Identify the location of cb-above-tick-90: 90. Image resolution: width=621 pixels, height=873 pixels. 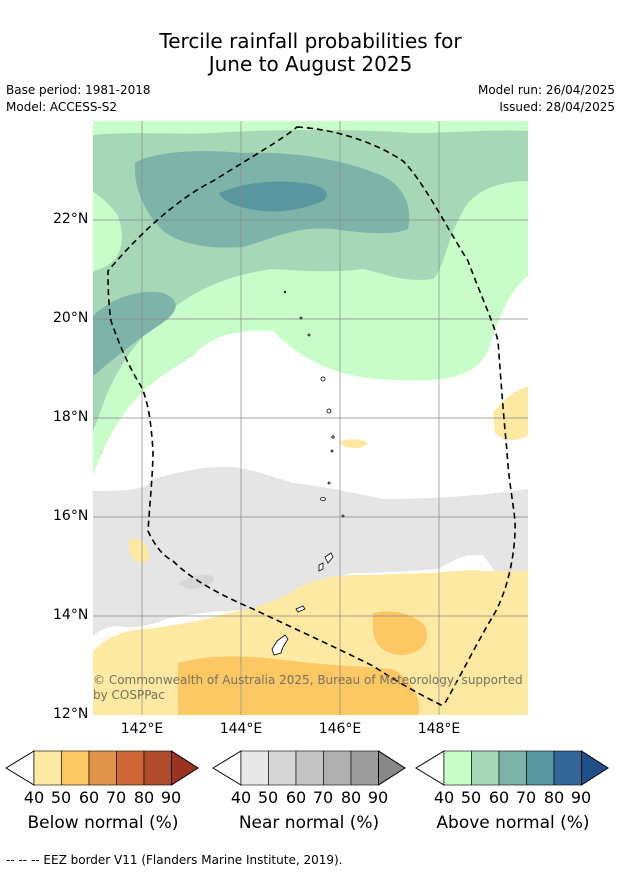
(581, 797).